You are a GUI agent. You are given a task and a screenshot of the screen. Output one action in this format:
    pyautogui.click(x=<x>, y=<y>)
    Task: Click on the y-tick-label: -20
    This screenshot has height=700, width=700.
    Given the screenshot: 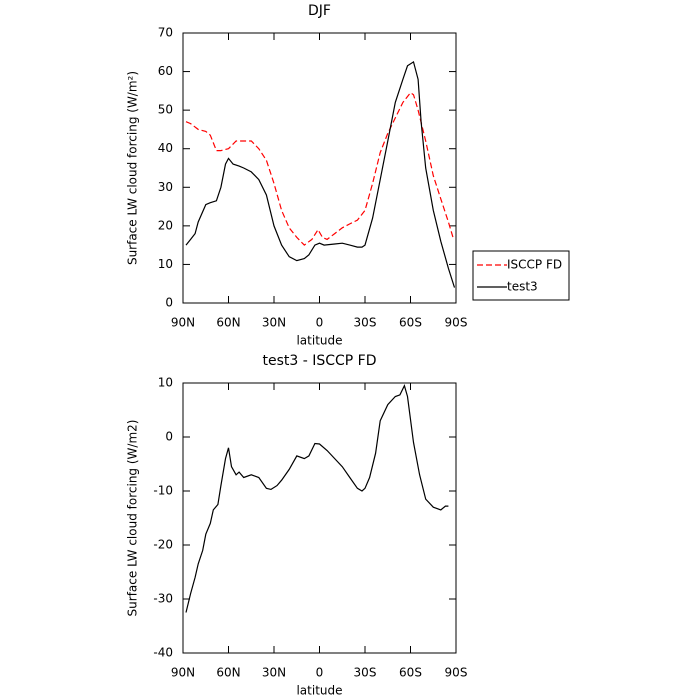 What is the action you would take?
    pyautogui.click(x=163, y=545)
    